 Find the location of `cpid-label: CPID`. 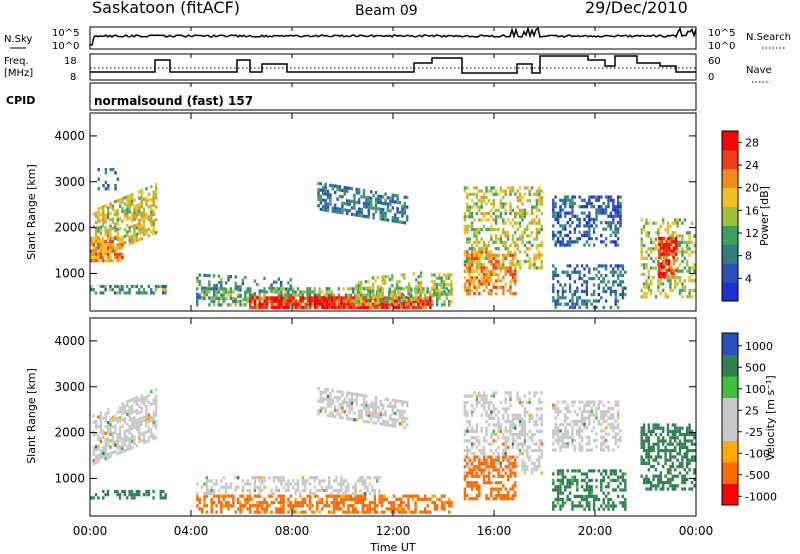

cpid-label: CPID is located at coordinates (20, 100).